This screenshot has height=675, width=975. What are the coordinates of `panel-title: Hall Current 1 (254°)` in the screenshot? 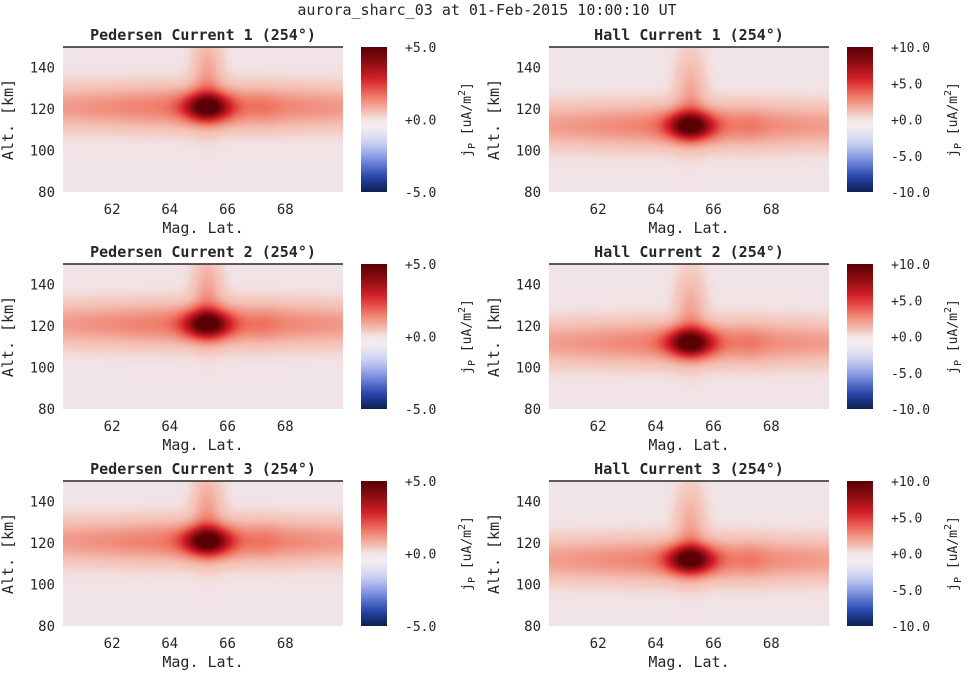 It's located at (689, 35).